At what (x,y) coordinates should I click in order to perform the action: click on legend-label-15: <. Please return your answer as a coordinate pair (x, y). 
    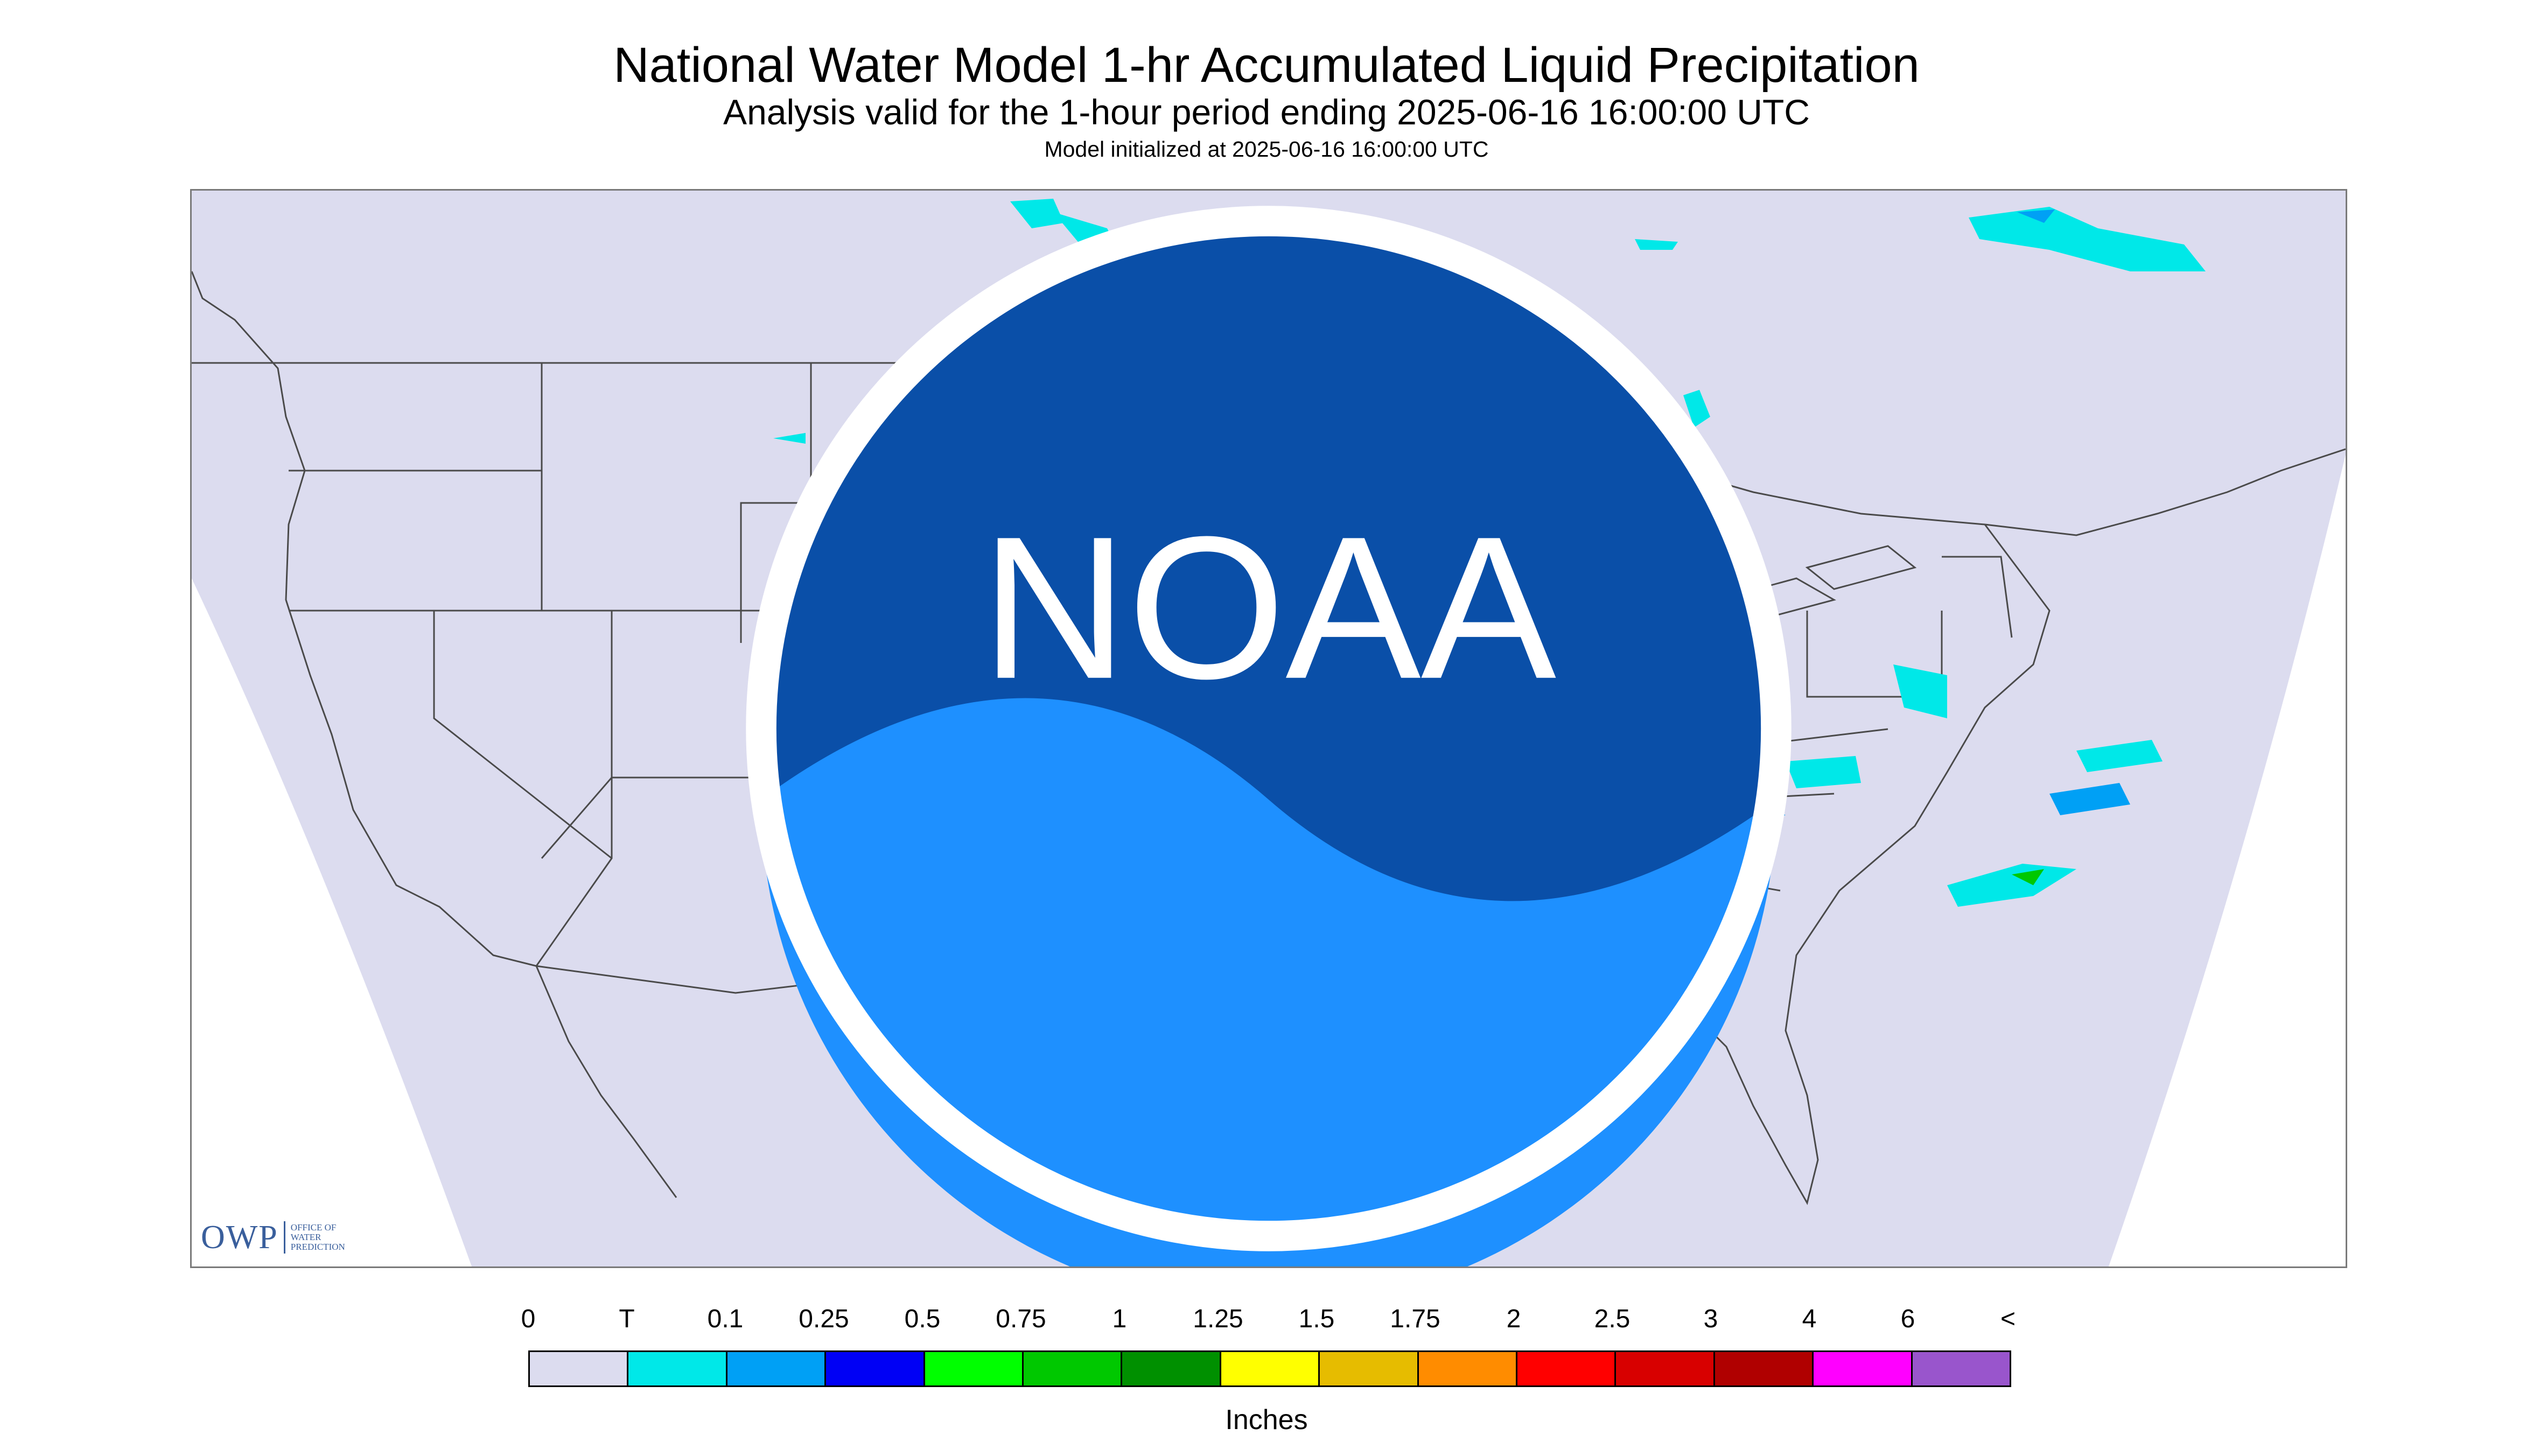
    Looking at the image, I should click on (2008, 1319).